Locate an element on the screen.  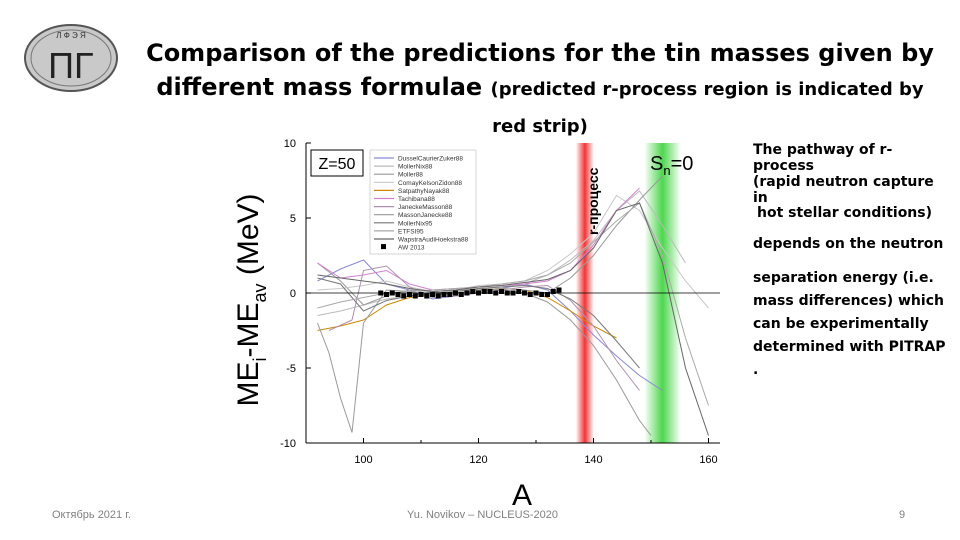
x-tick-label: 120 is located at coordinates (478, 460).